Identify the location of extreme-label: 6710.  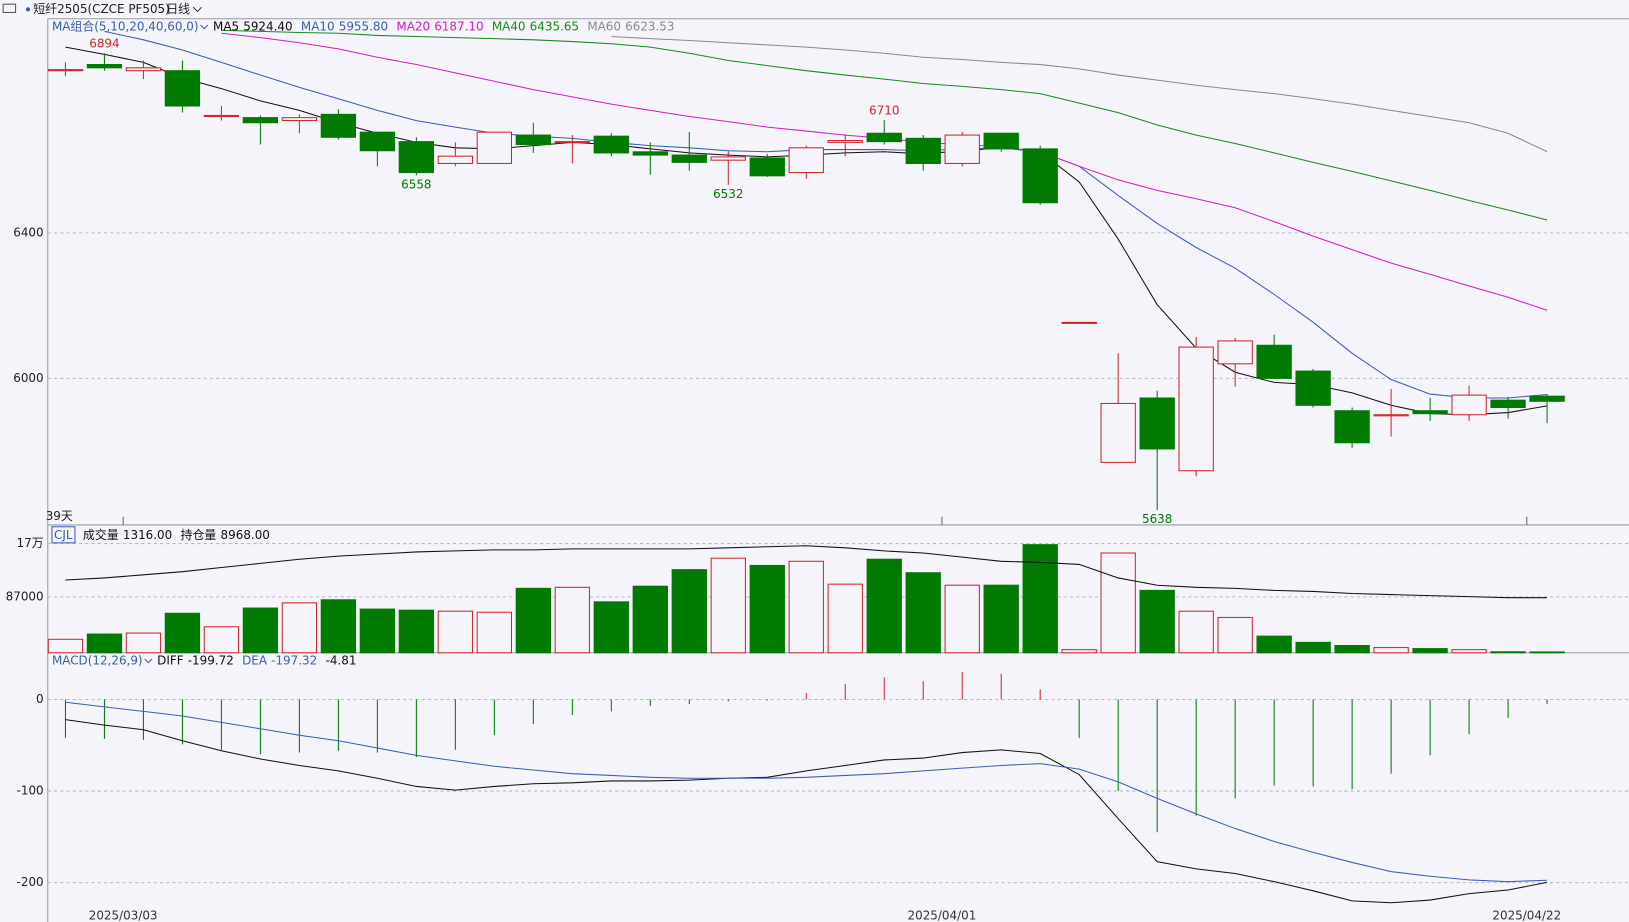
(884, 110).